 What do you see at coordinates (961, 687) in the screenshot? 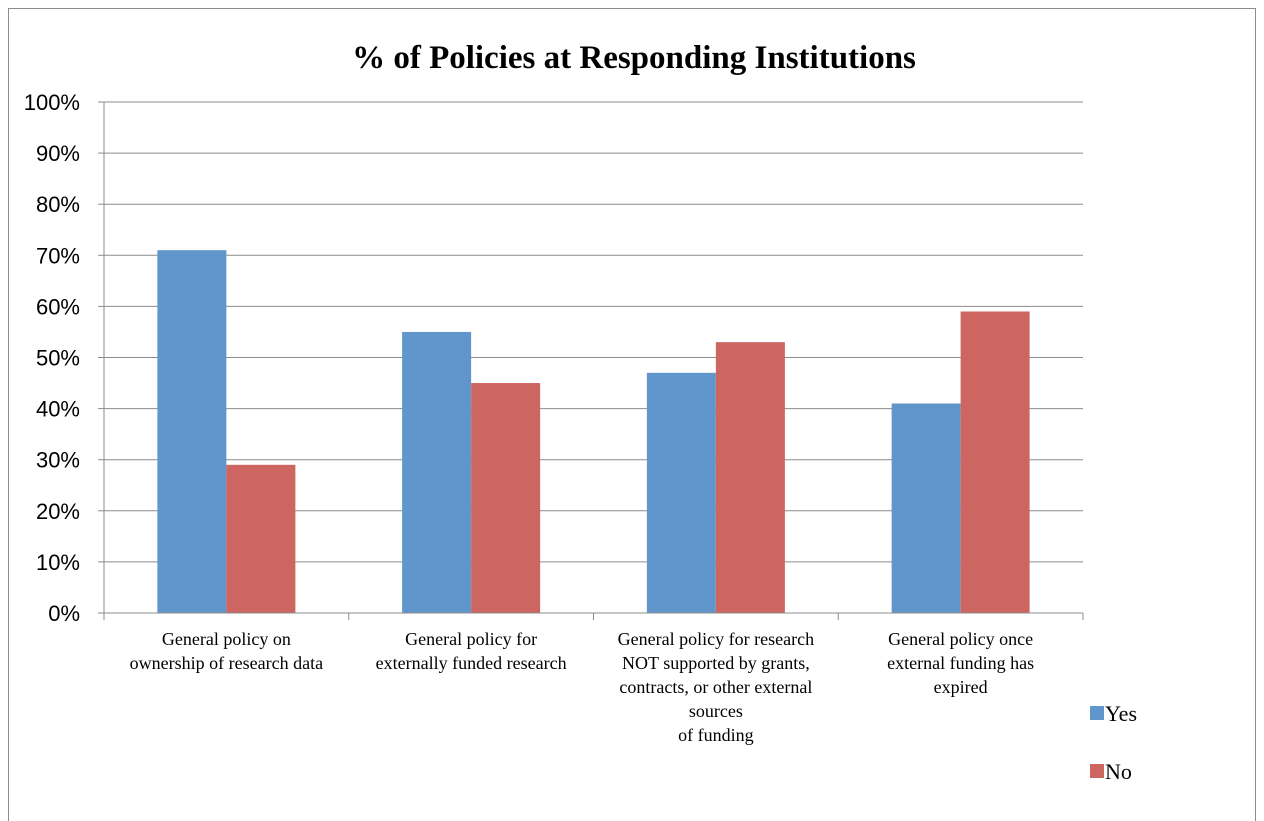
I see `x-tick-label: expired` at bounding box center [961, 687].